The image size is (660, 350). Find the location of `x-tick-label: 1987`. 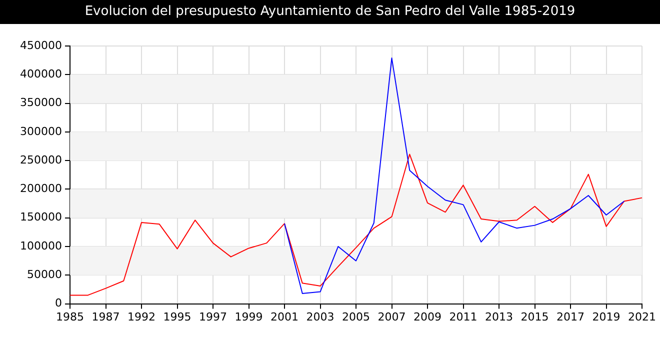

x-tick-label: 1987 is located at coordinates (106, 317).